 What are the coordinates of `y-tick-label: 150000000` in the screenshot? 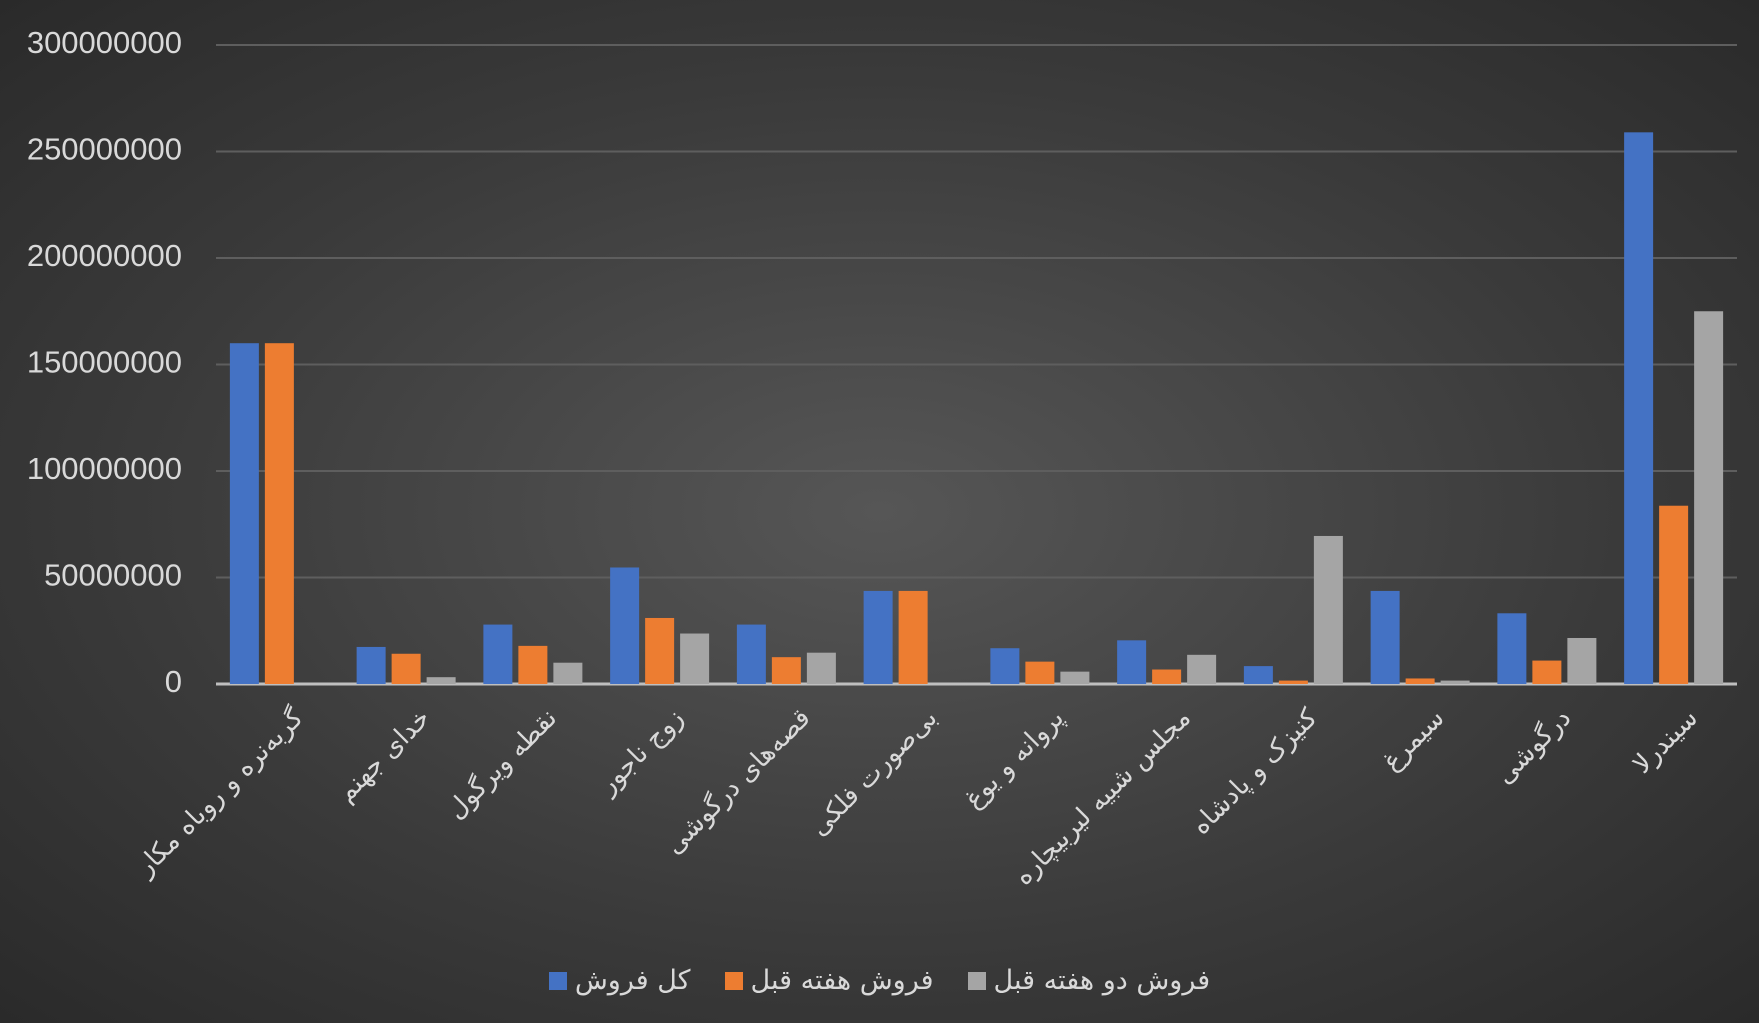 It's located at (104, 362).